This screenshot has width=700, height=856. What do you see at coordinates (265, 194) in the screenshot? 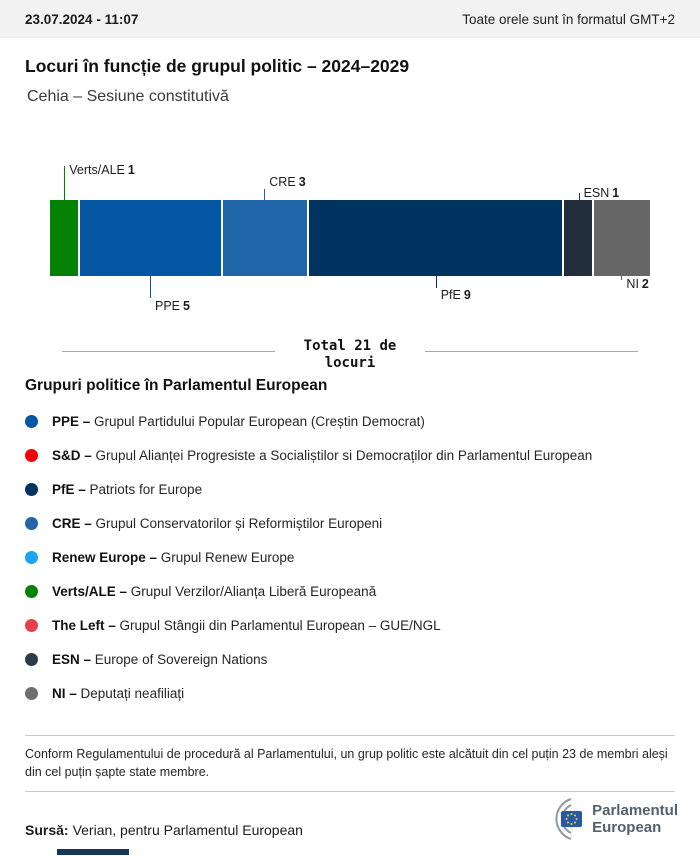
I see `callout-line-cre` at bounding box center [265, 194].